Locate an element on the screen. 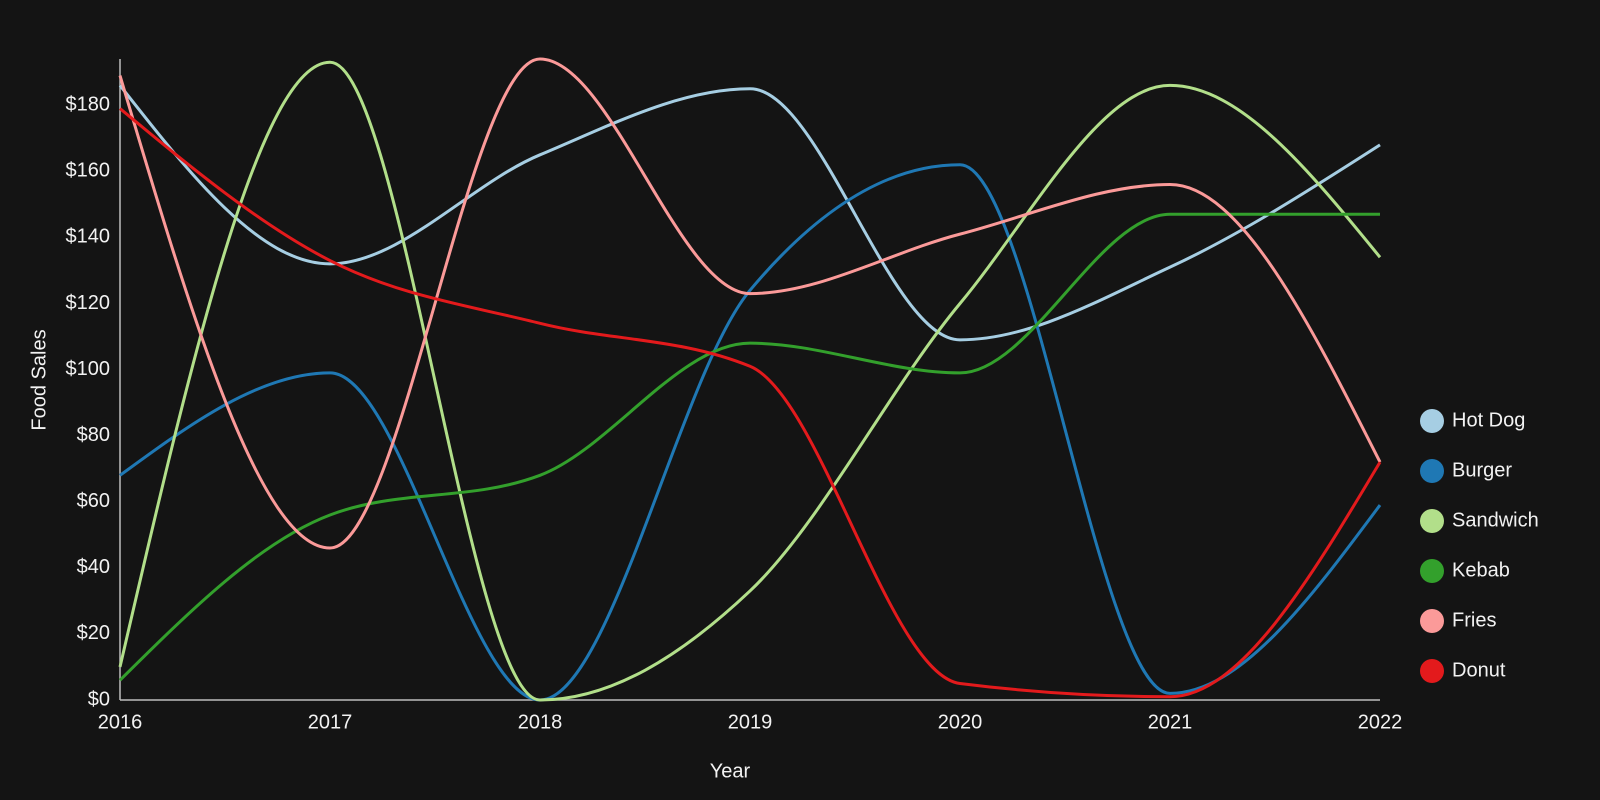 The width and height of the screenshot is (1600, 800). x-tick-label: 2018 is located at coordinates (540, 722).